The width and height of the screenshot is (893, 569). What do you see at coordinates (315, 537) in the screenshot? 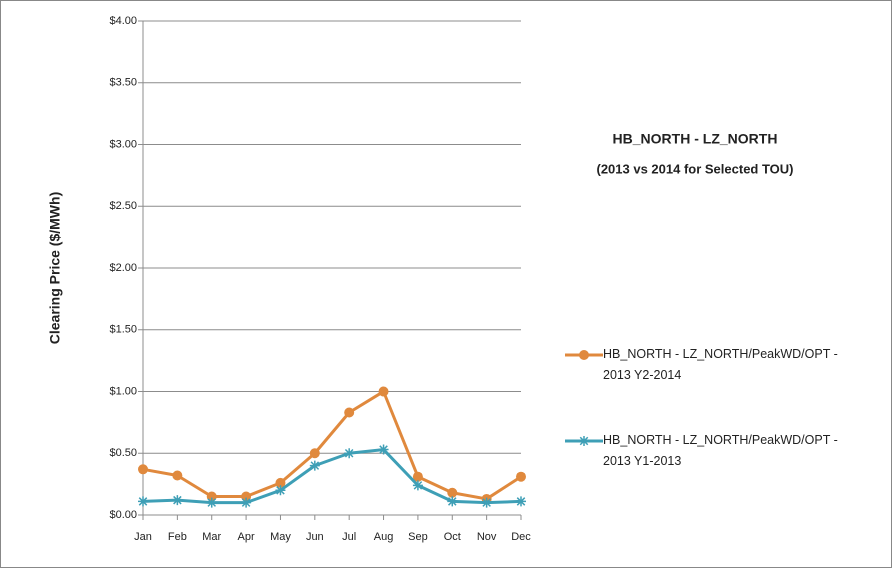
I see `x-tick-label: Jun` at bounding box center [315, 537].